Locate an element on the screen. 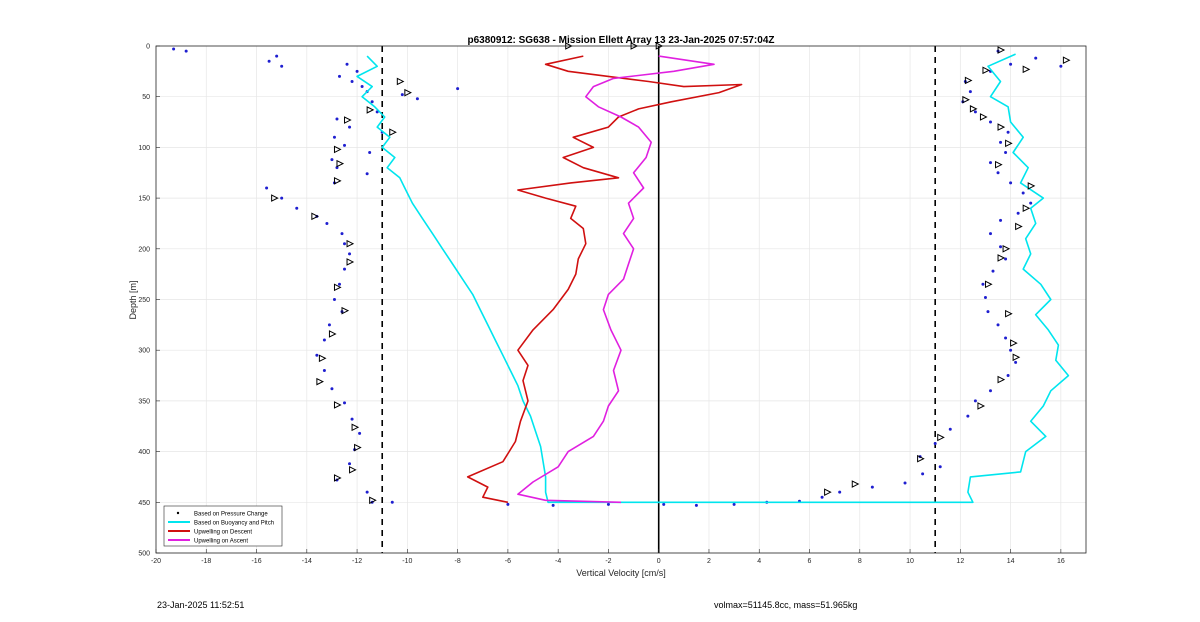 The height and width of the screenshot is (622, 1200). x-tick-label: -8 is located at coordinates (458, 561).